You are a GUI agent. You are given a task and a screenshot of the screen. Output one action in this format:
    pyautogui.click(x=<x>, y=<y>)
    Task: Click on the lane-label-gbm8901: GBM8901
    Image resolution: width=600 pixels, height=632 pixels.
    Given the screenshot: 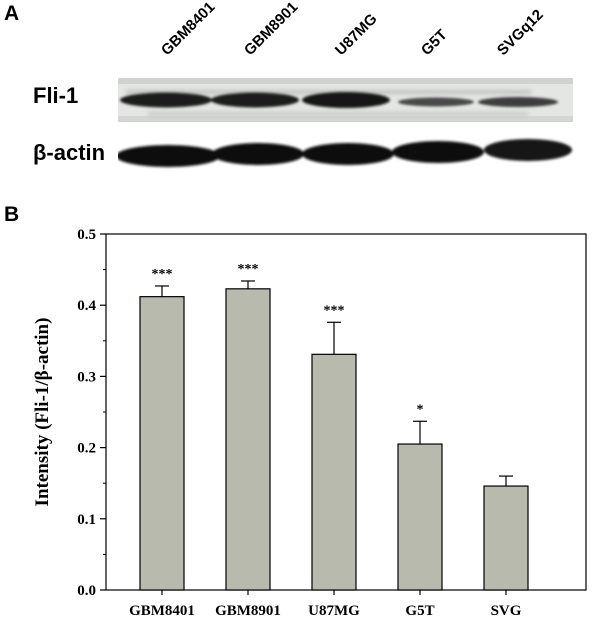 What is the action you would take?
    pyautogui.click(x=271, y=29)
    